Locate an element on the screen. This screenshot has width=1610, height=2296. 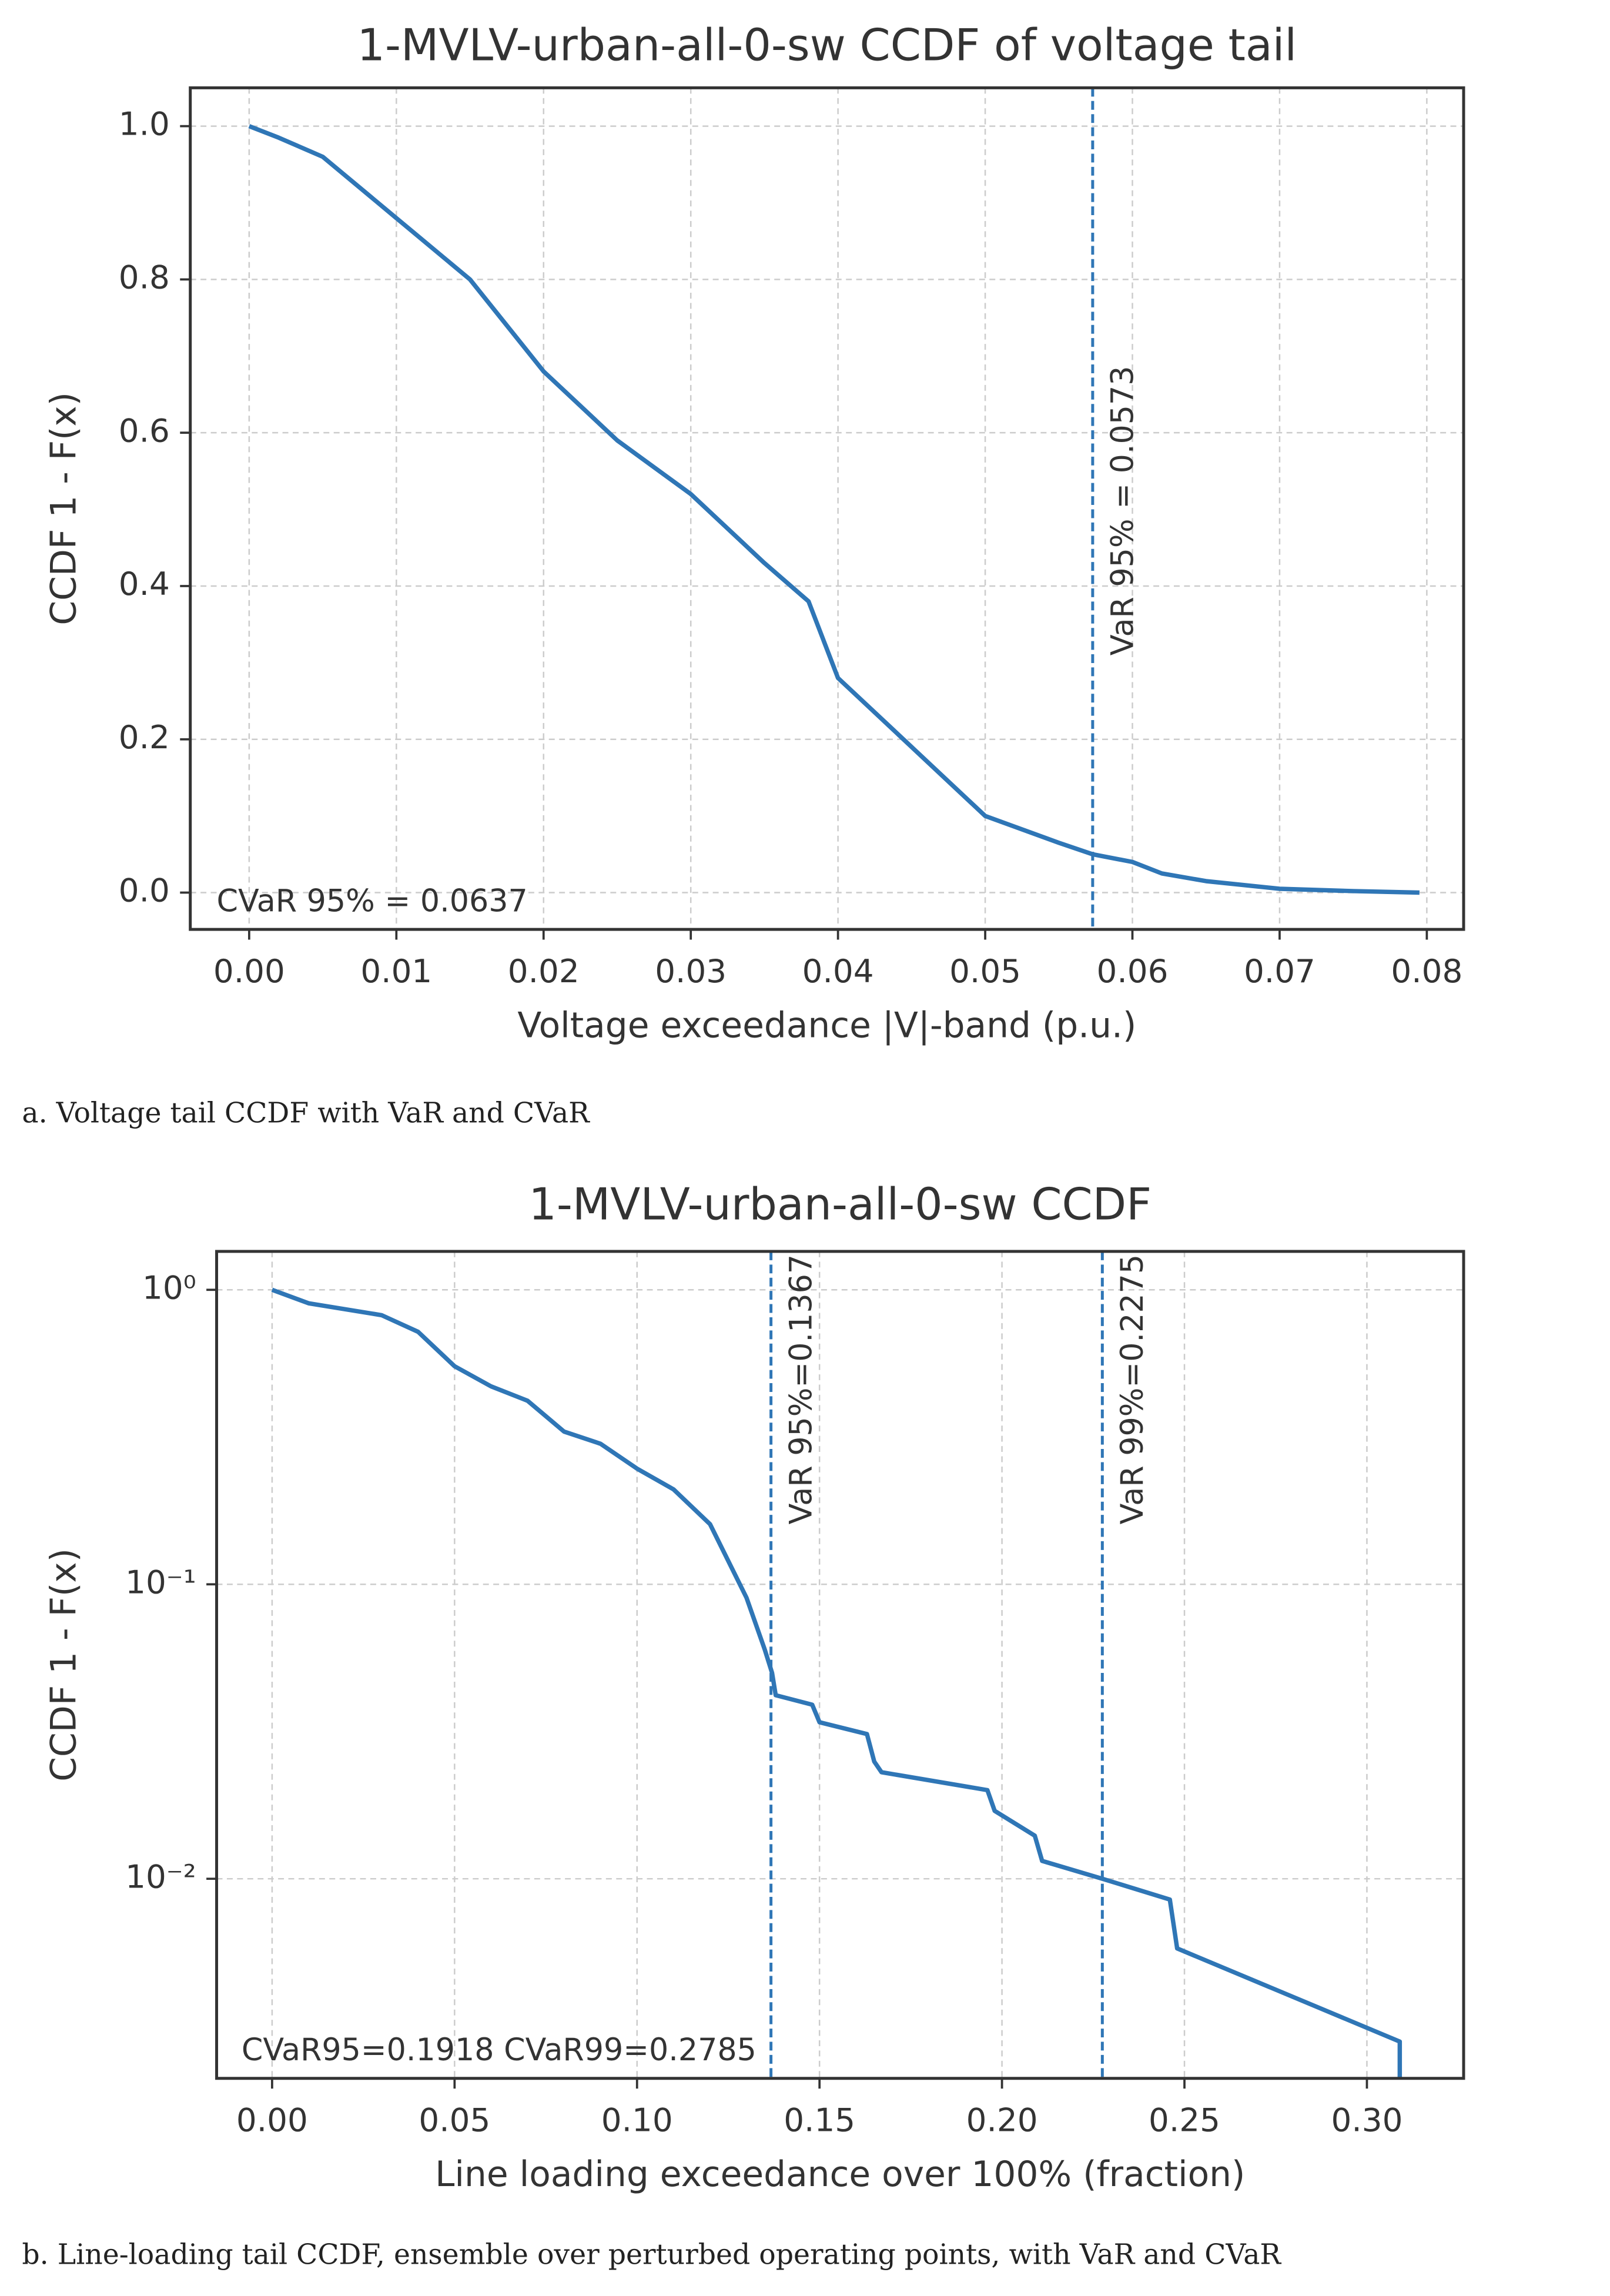
y-tick-label: 0.4 is located at coordinates (144, 584).